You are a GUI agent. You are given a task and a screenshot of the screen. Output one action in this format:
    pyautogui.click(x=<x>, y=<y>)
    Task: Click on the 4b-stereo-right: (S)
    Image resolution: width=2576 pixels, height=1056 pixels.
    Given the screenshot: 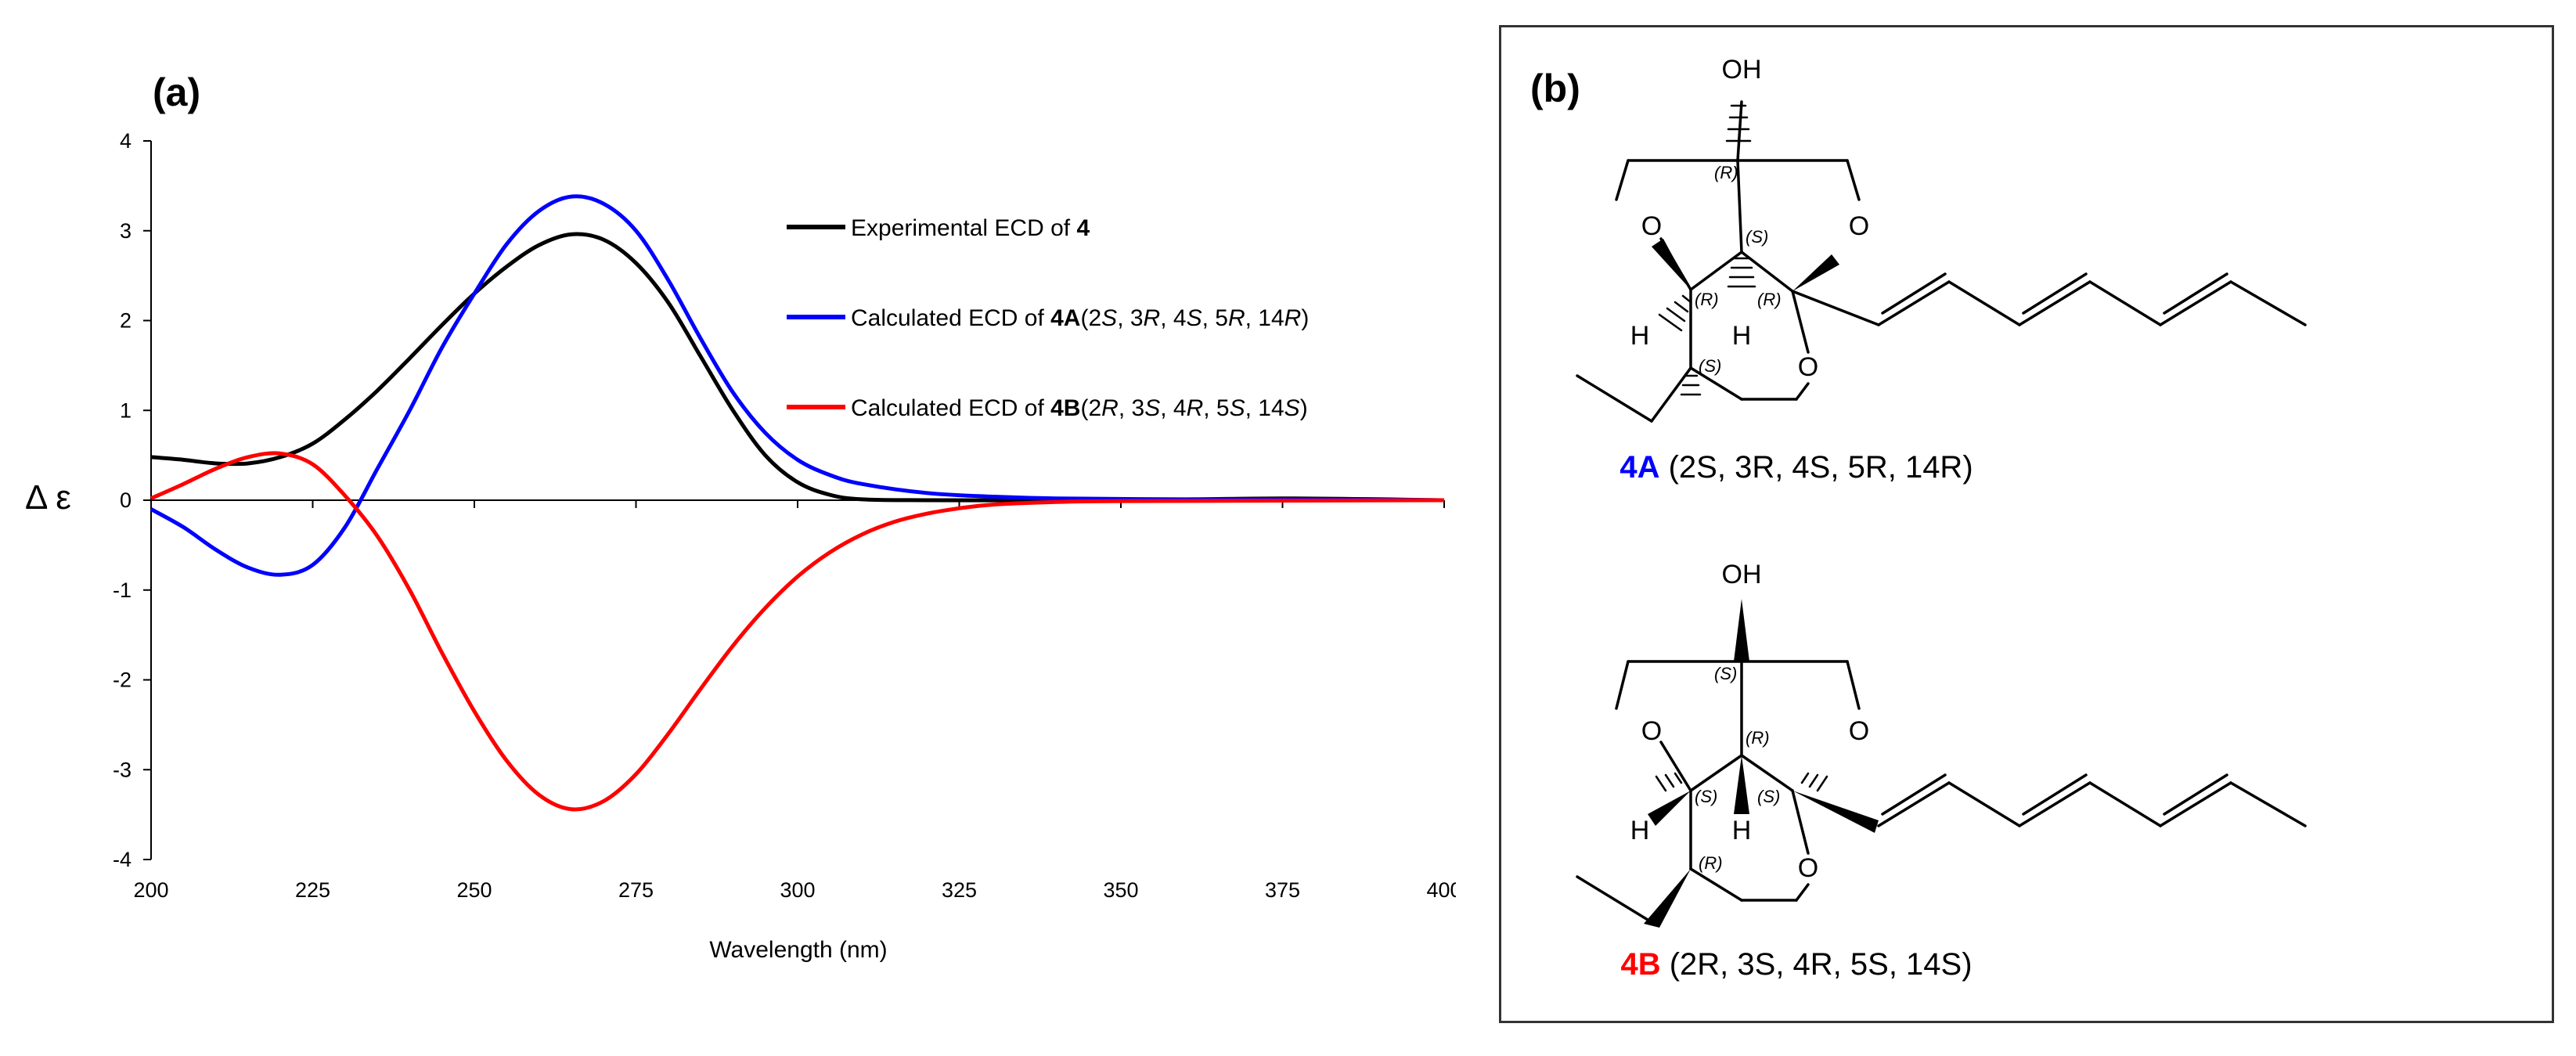 What is the action you would take?
    pyautogui.click(x=1768, y=796)
    